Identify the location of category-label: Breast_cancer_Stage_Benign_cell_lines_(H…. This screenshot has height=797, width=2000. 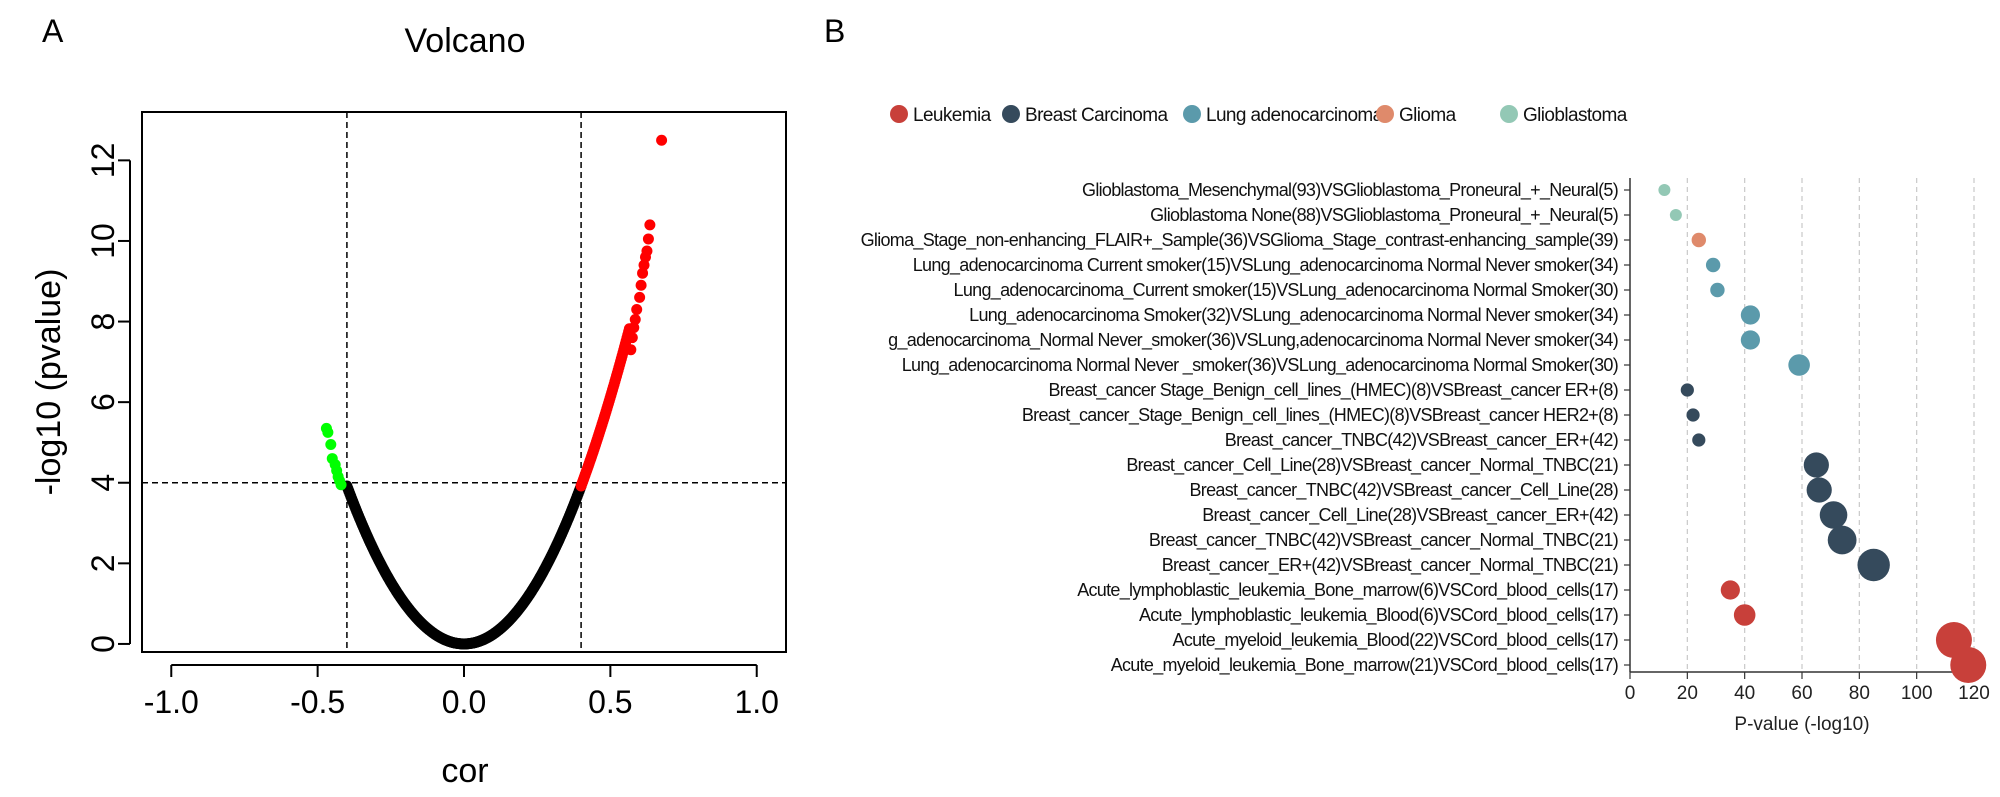
(1320, 415).